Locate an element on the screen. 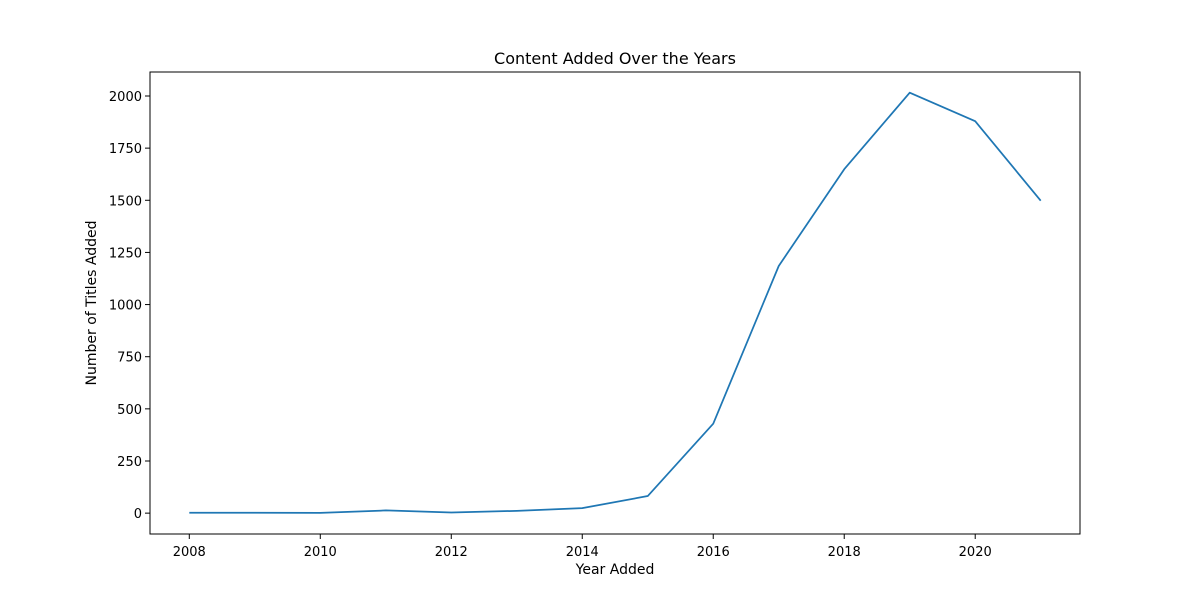  chart-title: Content Added Over the Years is located at coordinates (615, 58).